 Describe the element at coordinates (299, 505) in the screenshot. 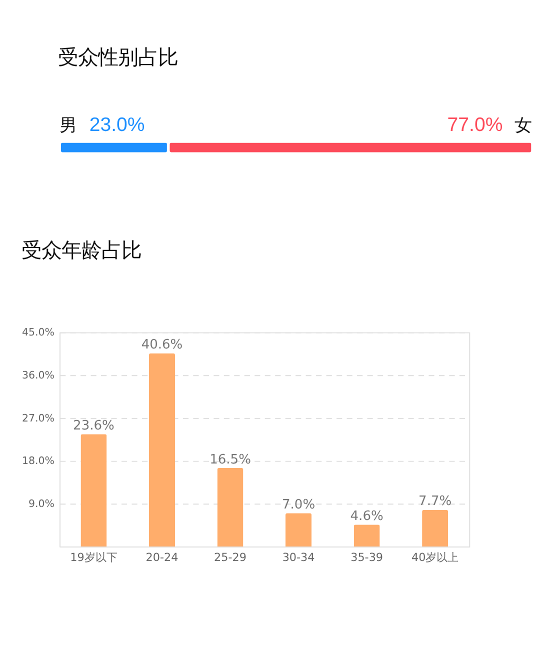

I see `data-label: 7.0%` at that location.